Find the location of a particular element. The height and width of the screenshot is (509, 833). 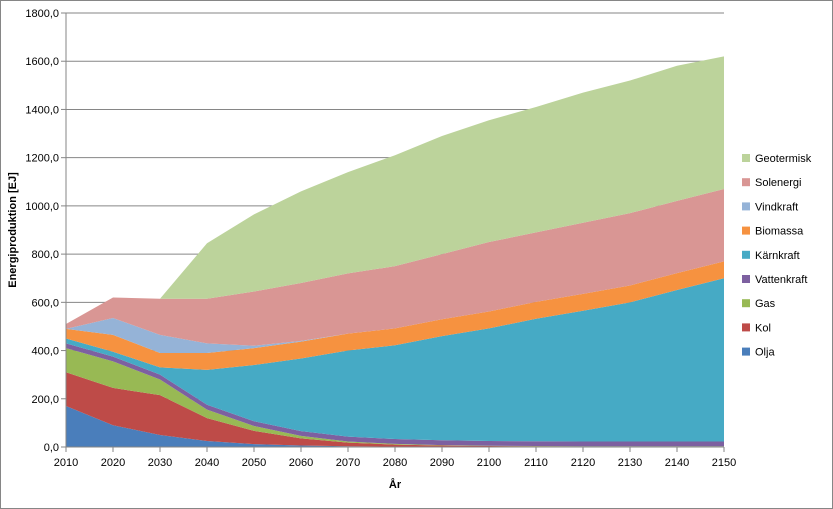

x-tick-label: 2140 is located at coordinates (677, 463).